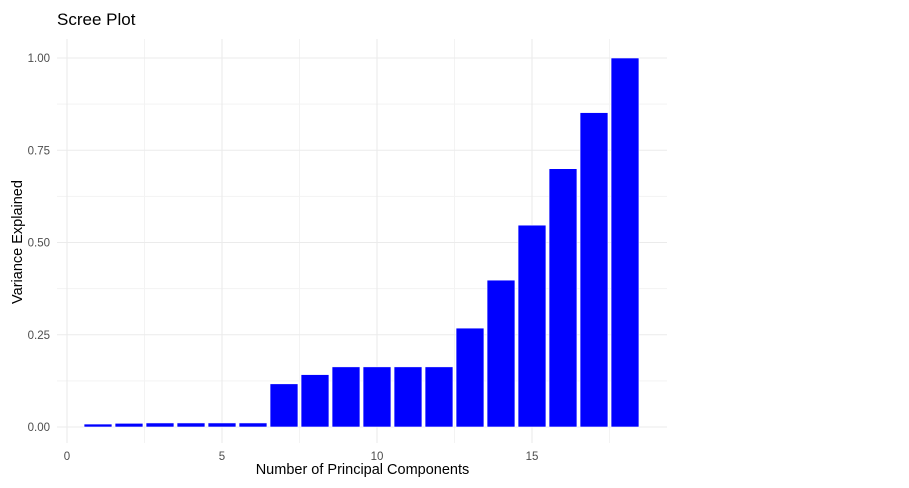 Image resolution: width=909 pixels, height=488 pixels. I want to click on x-tick-label: 15, so click(532, 457).